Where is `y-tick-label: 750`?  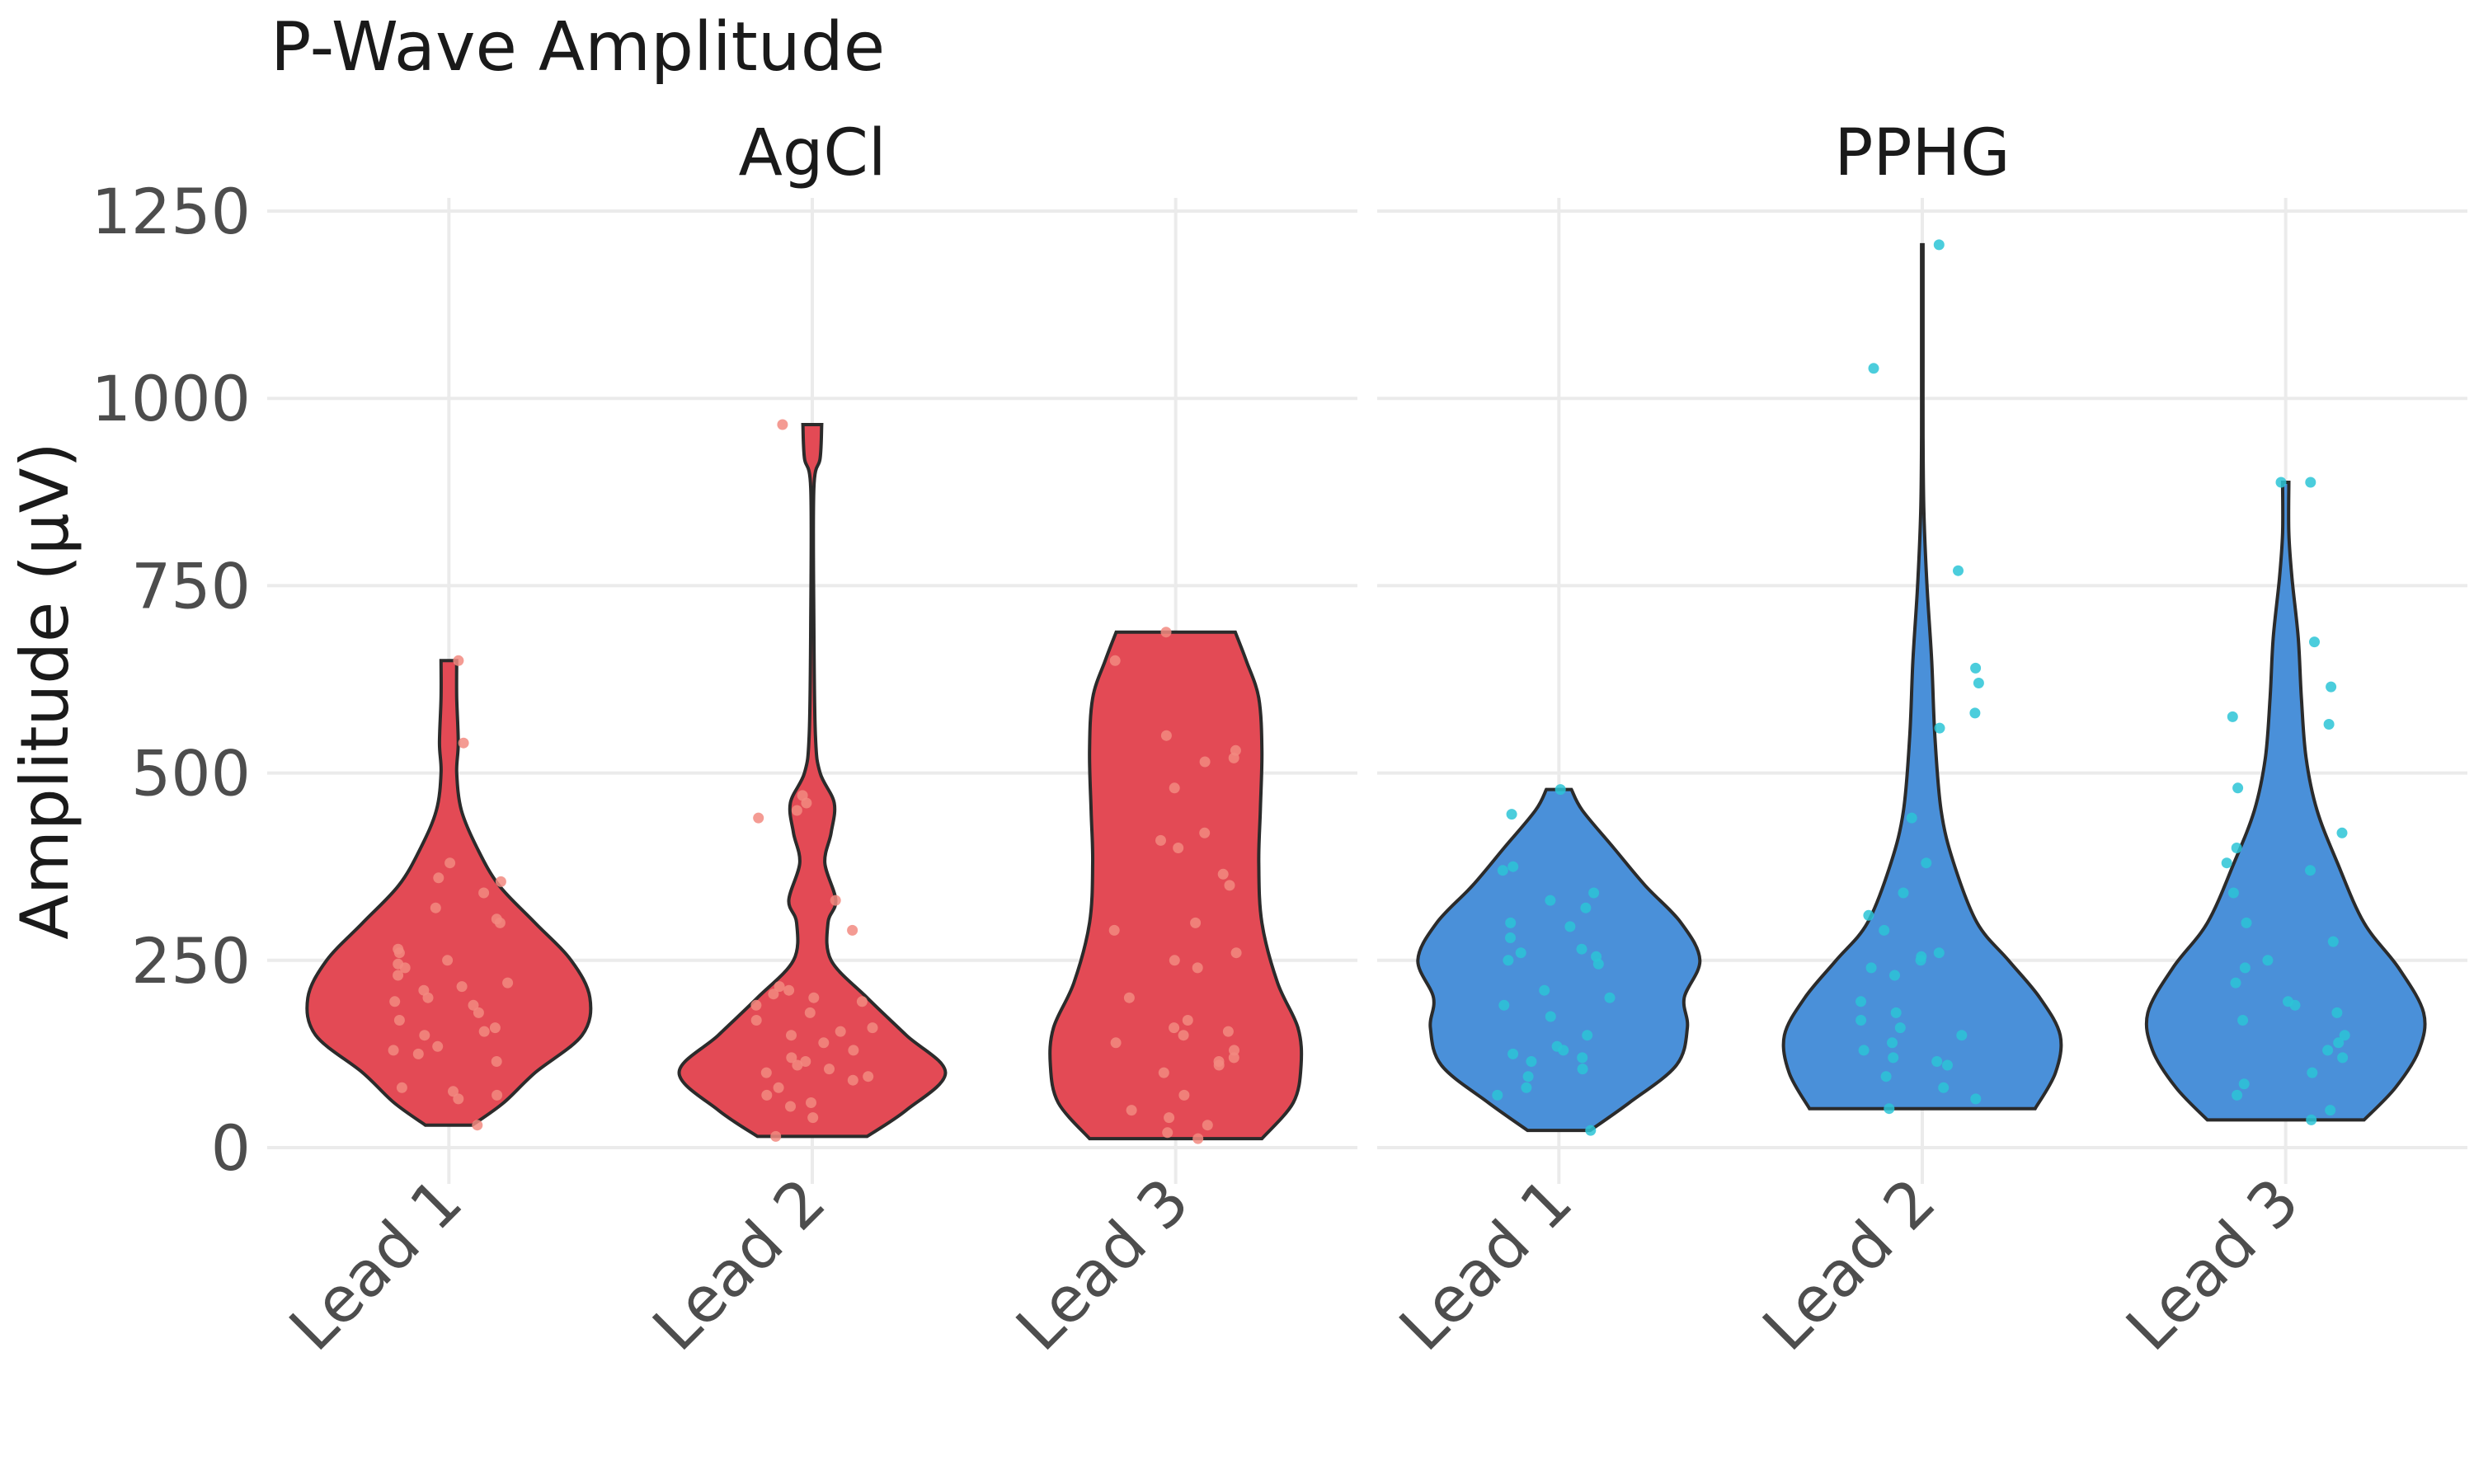
y-tick-label: 750 is located at coordinates (191, 585).